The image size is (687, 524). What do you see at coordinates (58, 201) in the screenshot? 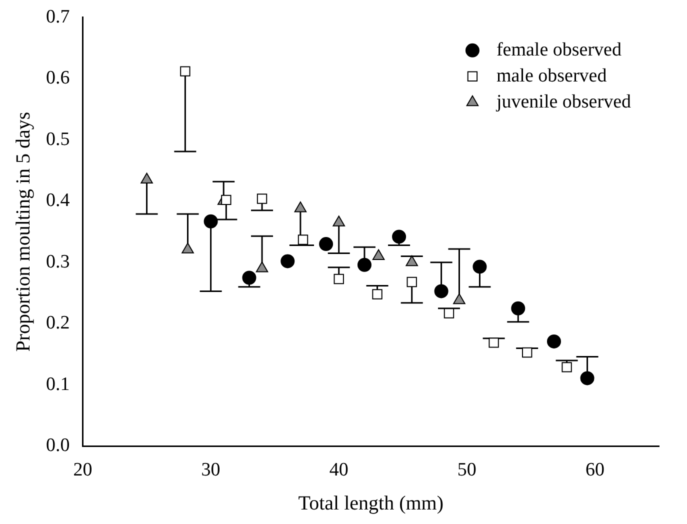
I see `y-tick-label: 0.4` at bounding box center [58, 201].